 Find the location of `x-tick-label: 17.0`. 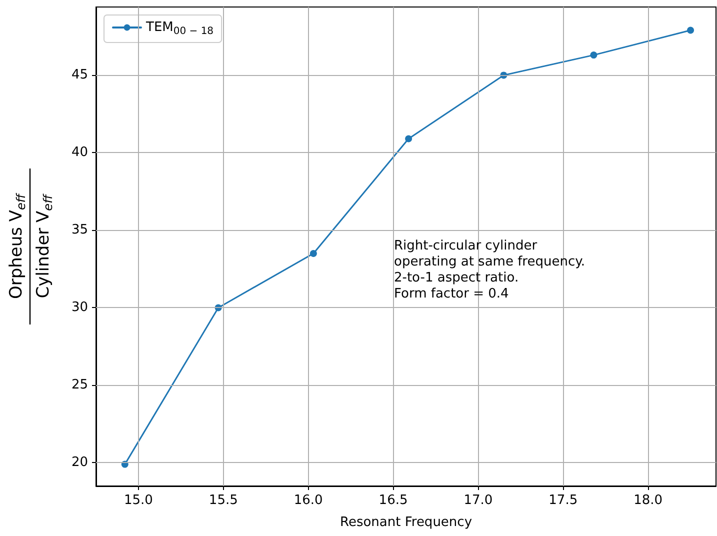

x-tick-label: 17.0 is located at coordinates (478, 500).